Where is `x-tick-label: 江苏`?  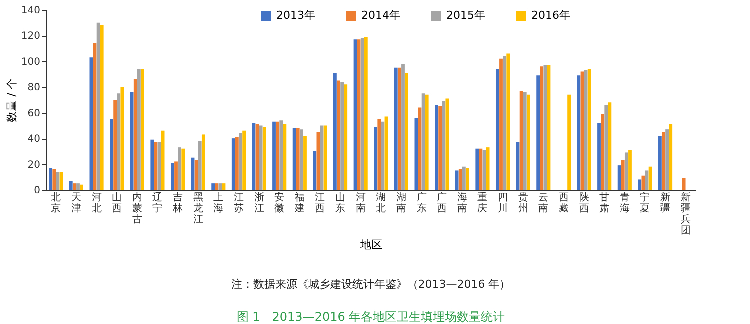
x-tick-label: 江苏 is located at coordinates (239, 203).